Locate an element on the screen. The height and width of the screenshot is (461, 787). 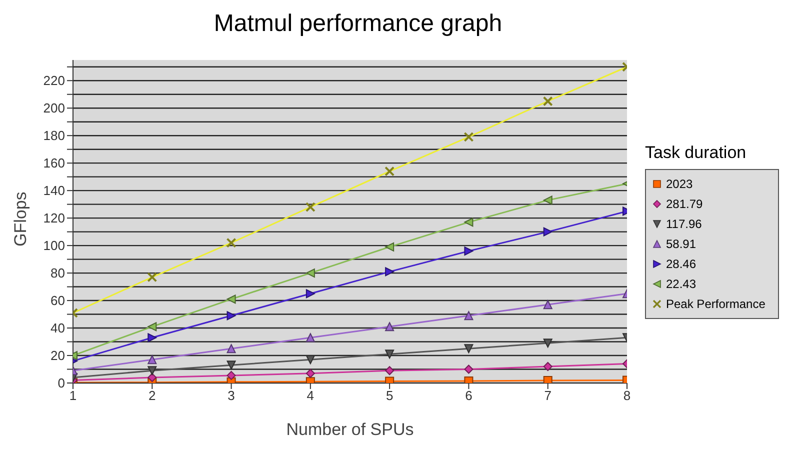
y-tick-label: 220 is located at coordinates (54, 80).